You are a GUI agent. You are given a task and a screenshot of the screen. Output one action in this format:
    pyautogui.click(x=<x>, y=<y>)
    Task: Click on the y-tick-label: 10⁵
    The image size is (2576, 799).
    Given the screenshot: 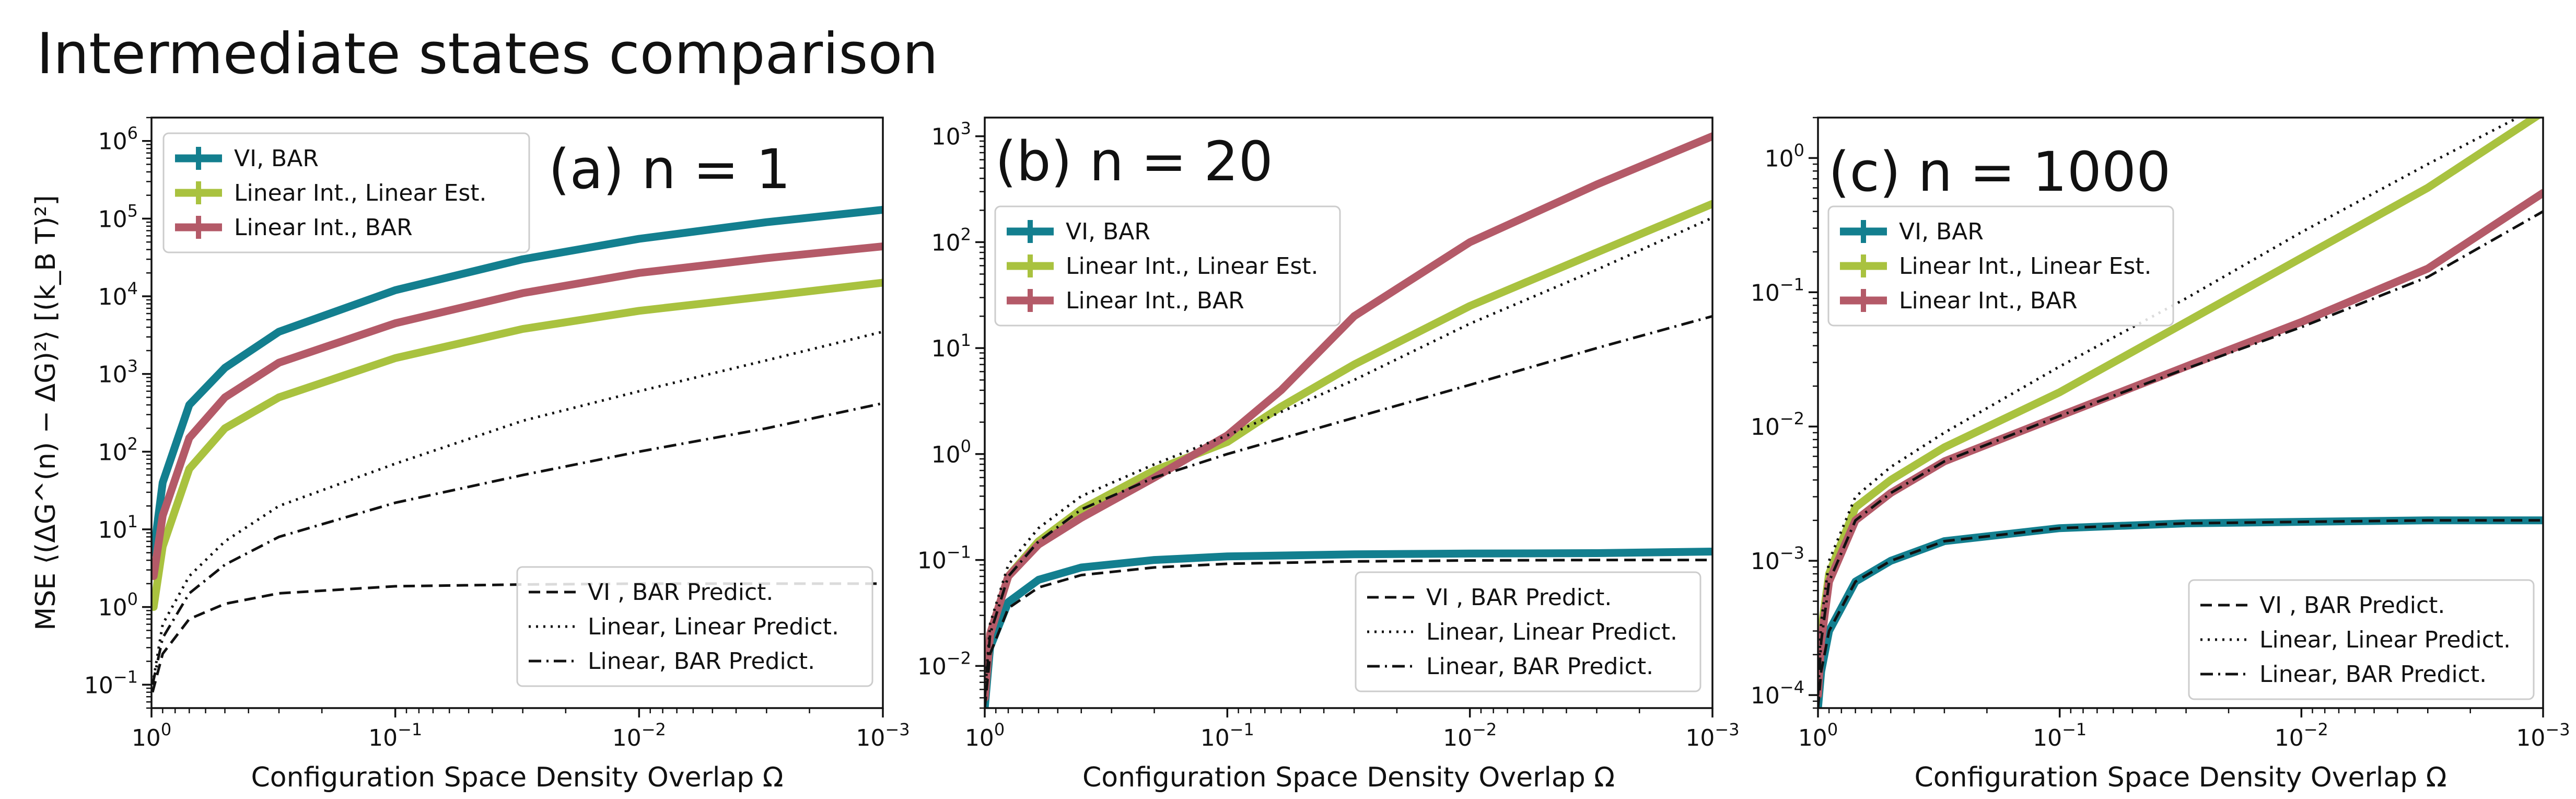 What is the action you would take?
    pyautogui.click(x=118, y=217)
    